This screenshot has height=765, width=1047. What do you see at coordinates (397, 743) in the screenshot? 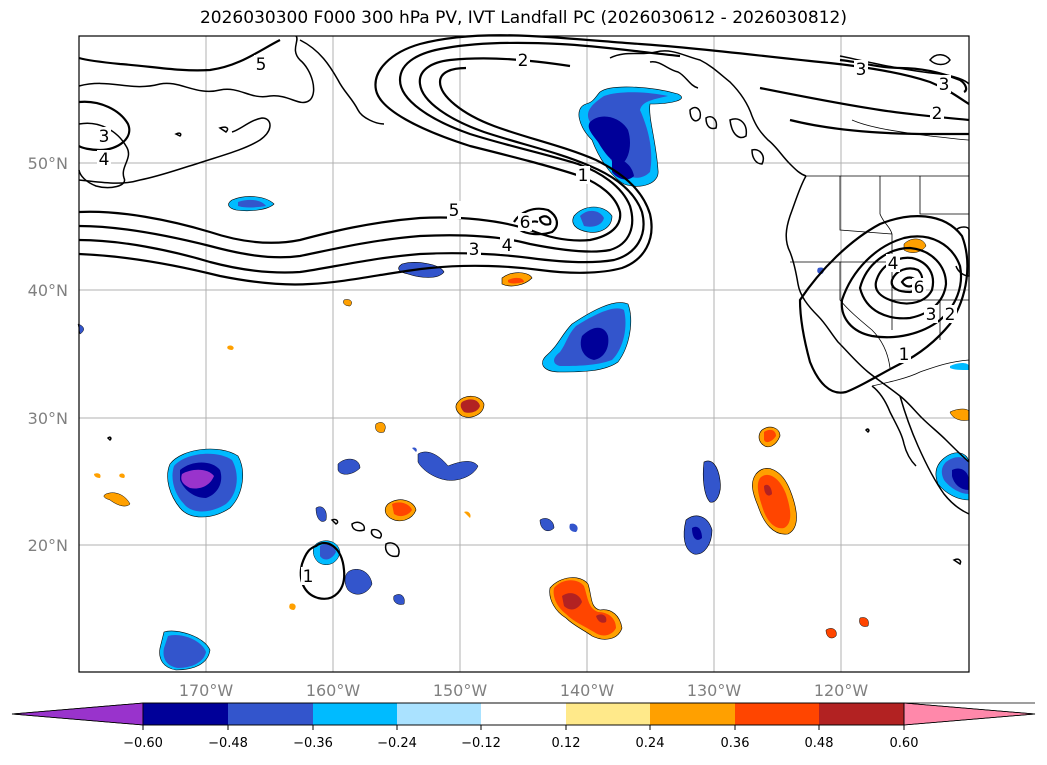
I see `colorbar-tick-label: −0.24` at bounding box center [397, 743].